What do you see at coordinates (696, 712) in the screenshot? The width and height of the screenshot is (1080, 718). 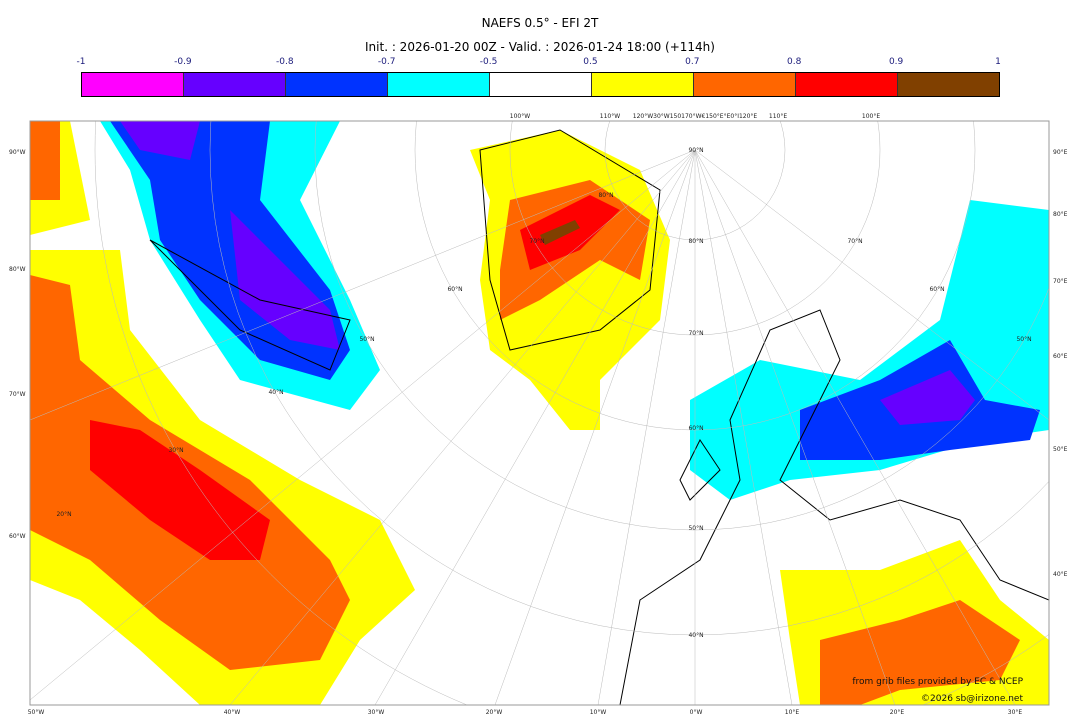 I see `axis-label: 0°W` at bounding box center [696, 712].